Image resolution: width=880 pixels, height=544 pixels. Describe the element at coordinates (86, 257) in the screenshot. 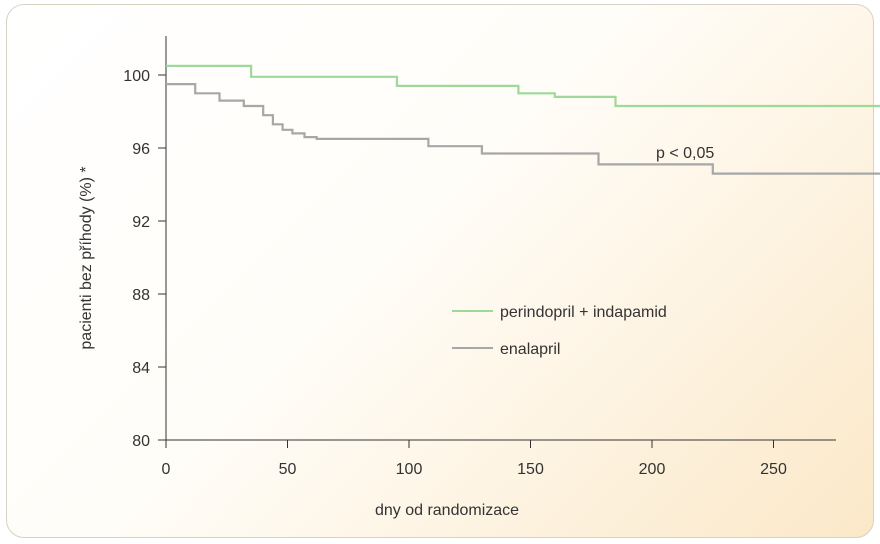

I see `y-axis-label: pacienti bez příhody (%) *` at that location.